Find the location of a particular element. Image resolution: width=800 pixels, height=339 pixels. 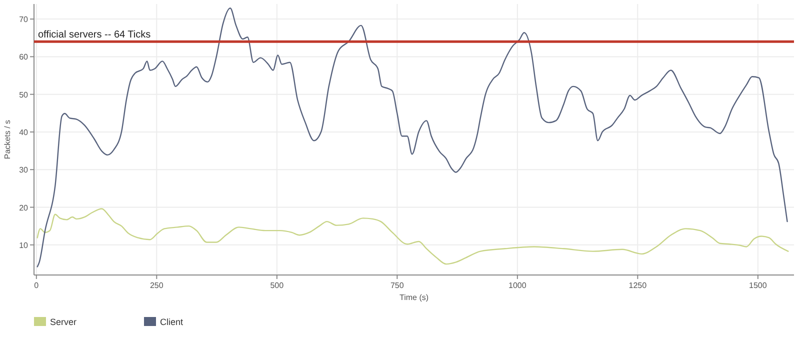

x-tick-label: 500 is located at coordinates (277, 285).